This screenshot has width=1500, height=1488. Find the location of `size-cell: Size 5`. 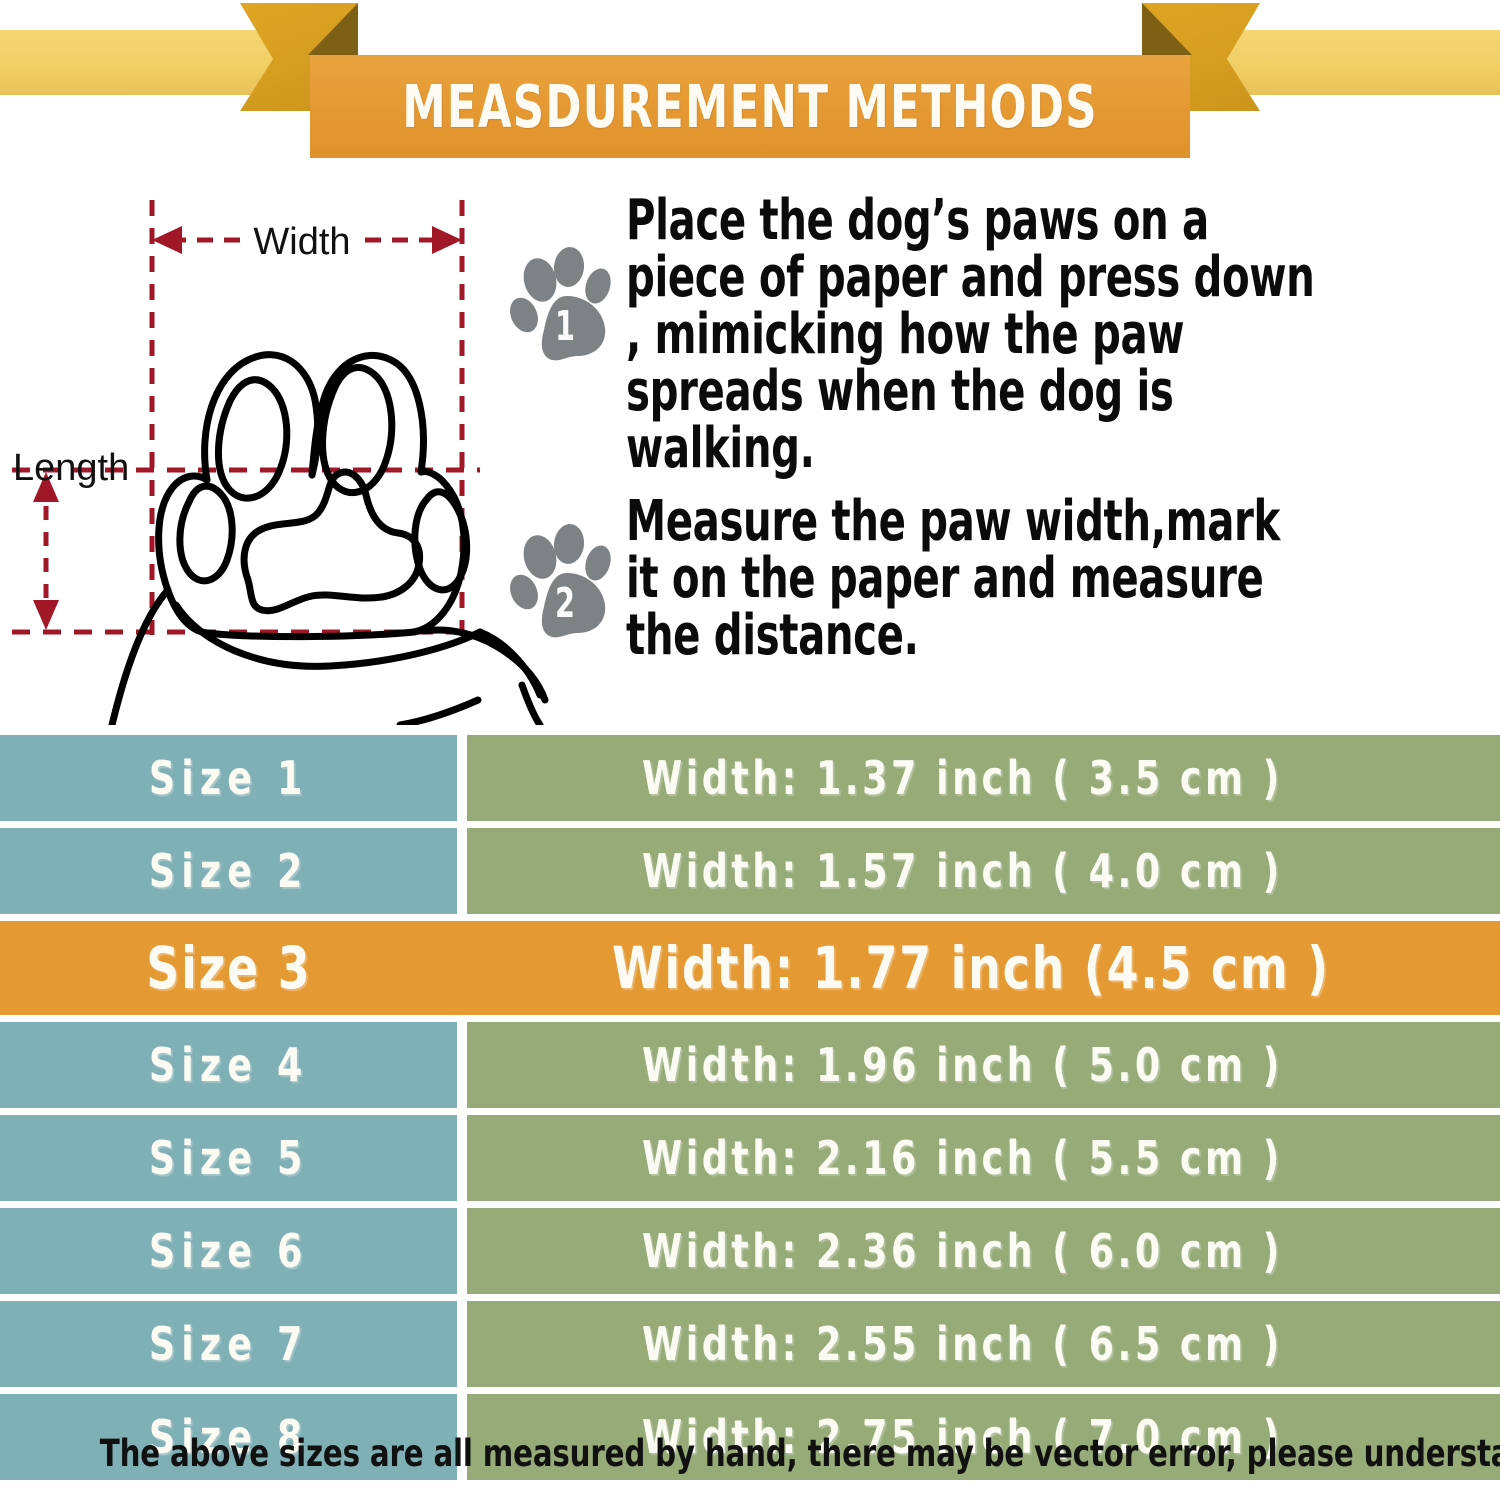

size-cell: Size 5 is located at coordinates (228, 1158).